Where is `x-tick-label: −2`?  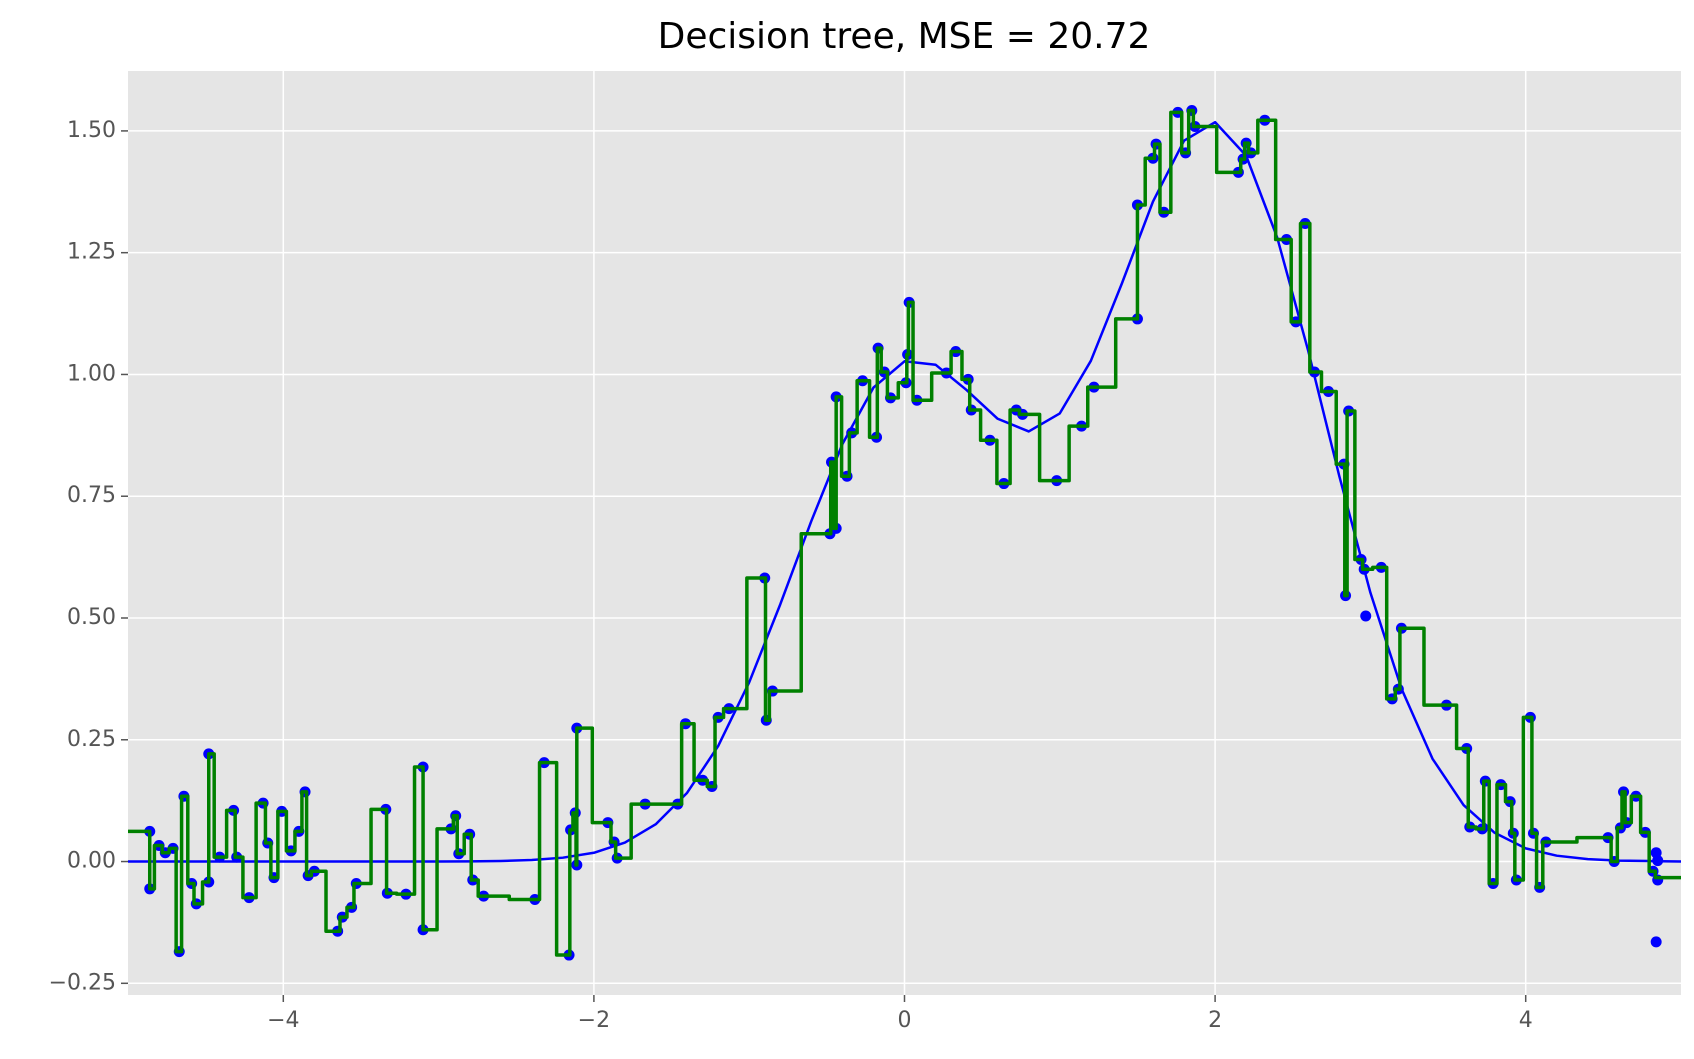
x-tick-label: −2 is located at coordinates (594, 1020).